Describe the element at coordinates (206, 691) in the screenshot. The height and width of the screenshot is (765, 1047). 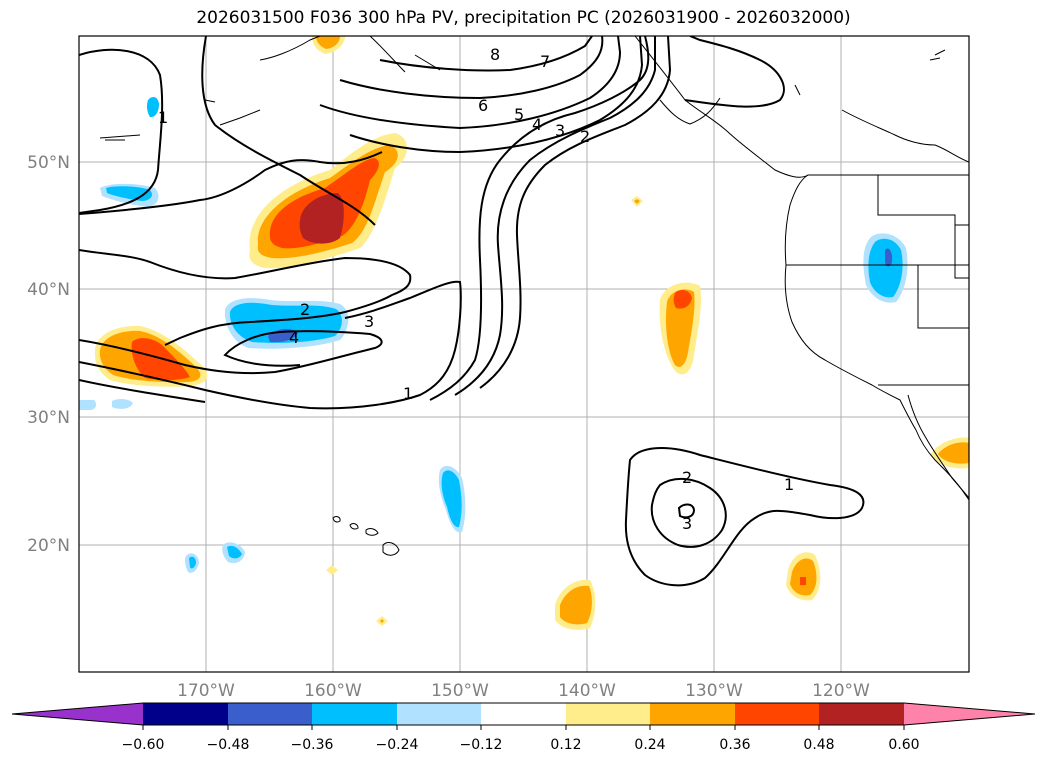
I see `lon-label-170w: 170°W` at that location.